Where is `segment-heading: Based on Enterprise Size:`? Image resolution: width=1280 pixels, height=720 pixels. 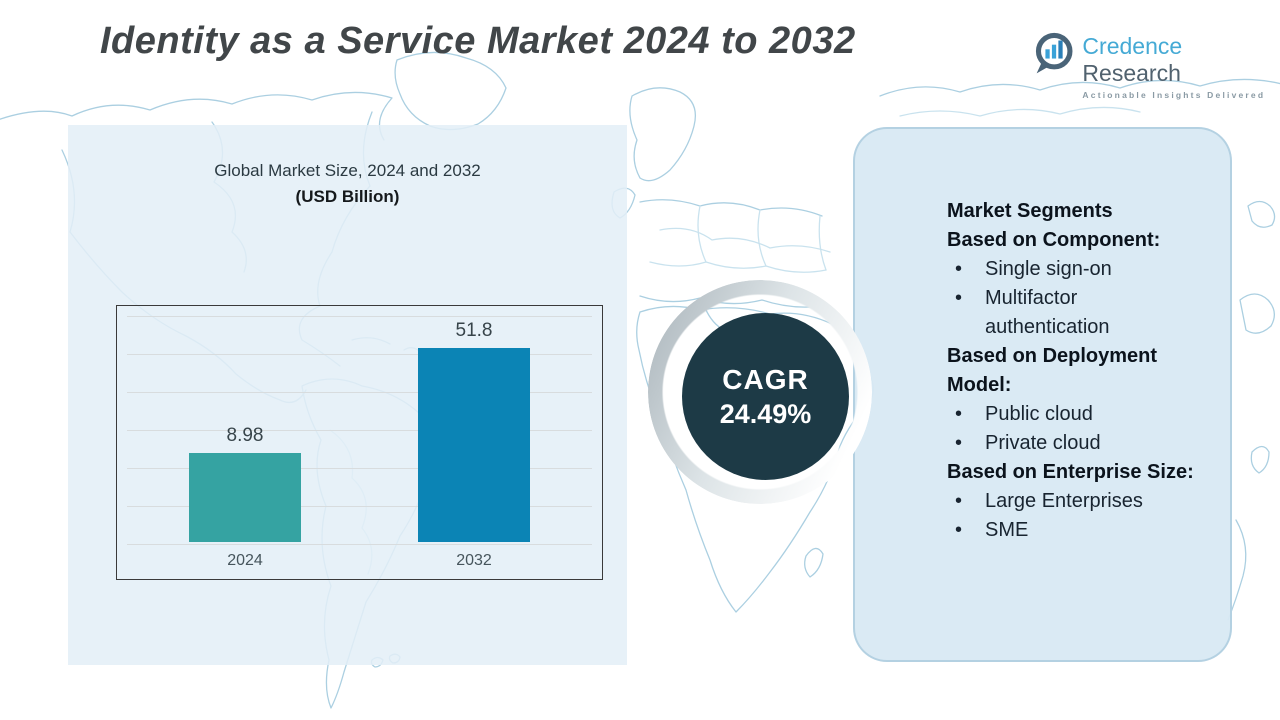
segment-heading: Based on Enterprise Size: is located at coordinates (1070, 472).